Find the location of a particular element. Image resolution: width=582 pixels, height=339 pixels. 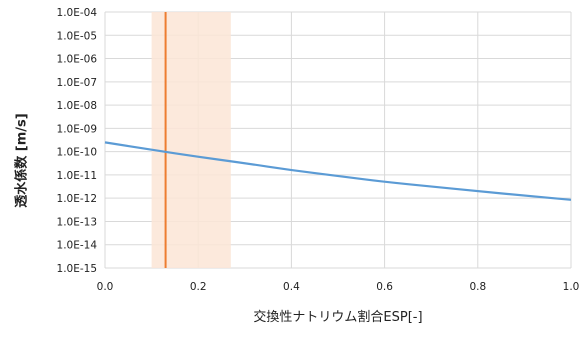

y-tick-label: 1.0E-12 is located at coordinates (77, 199).